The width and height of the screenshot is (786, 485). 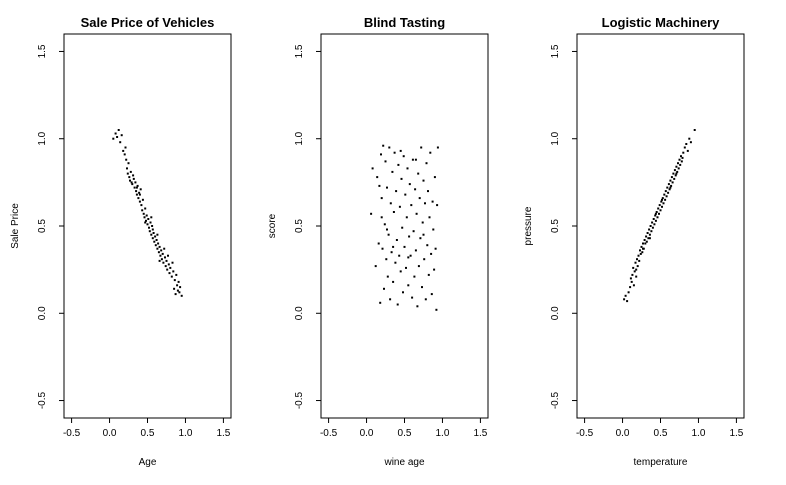 What do you see at coordinates (443, 433) in the screenshot?
I see `x-tick-label: 1.0` at bounding box center [443, 433].